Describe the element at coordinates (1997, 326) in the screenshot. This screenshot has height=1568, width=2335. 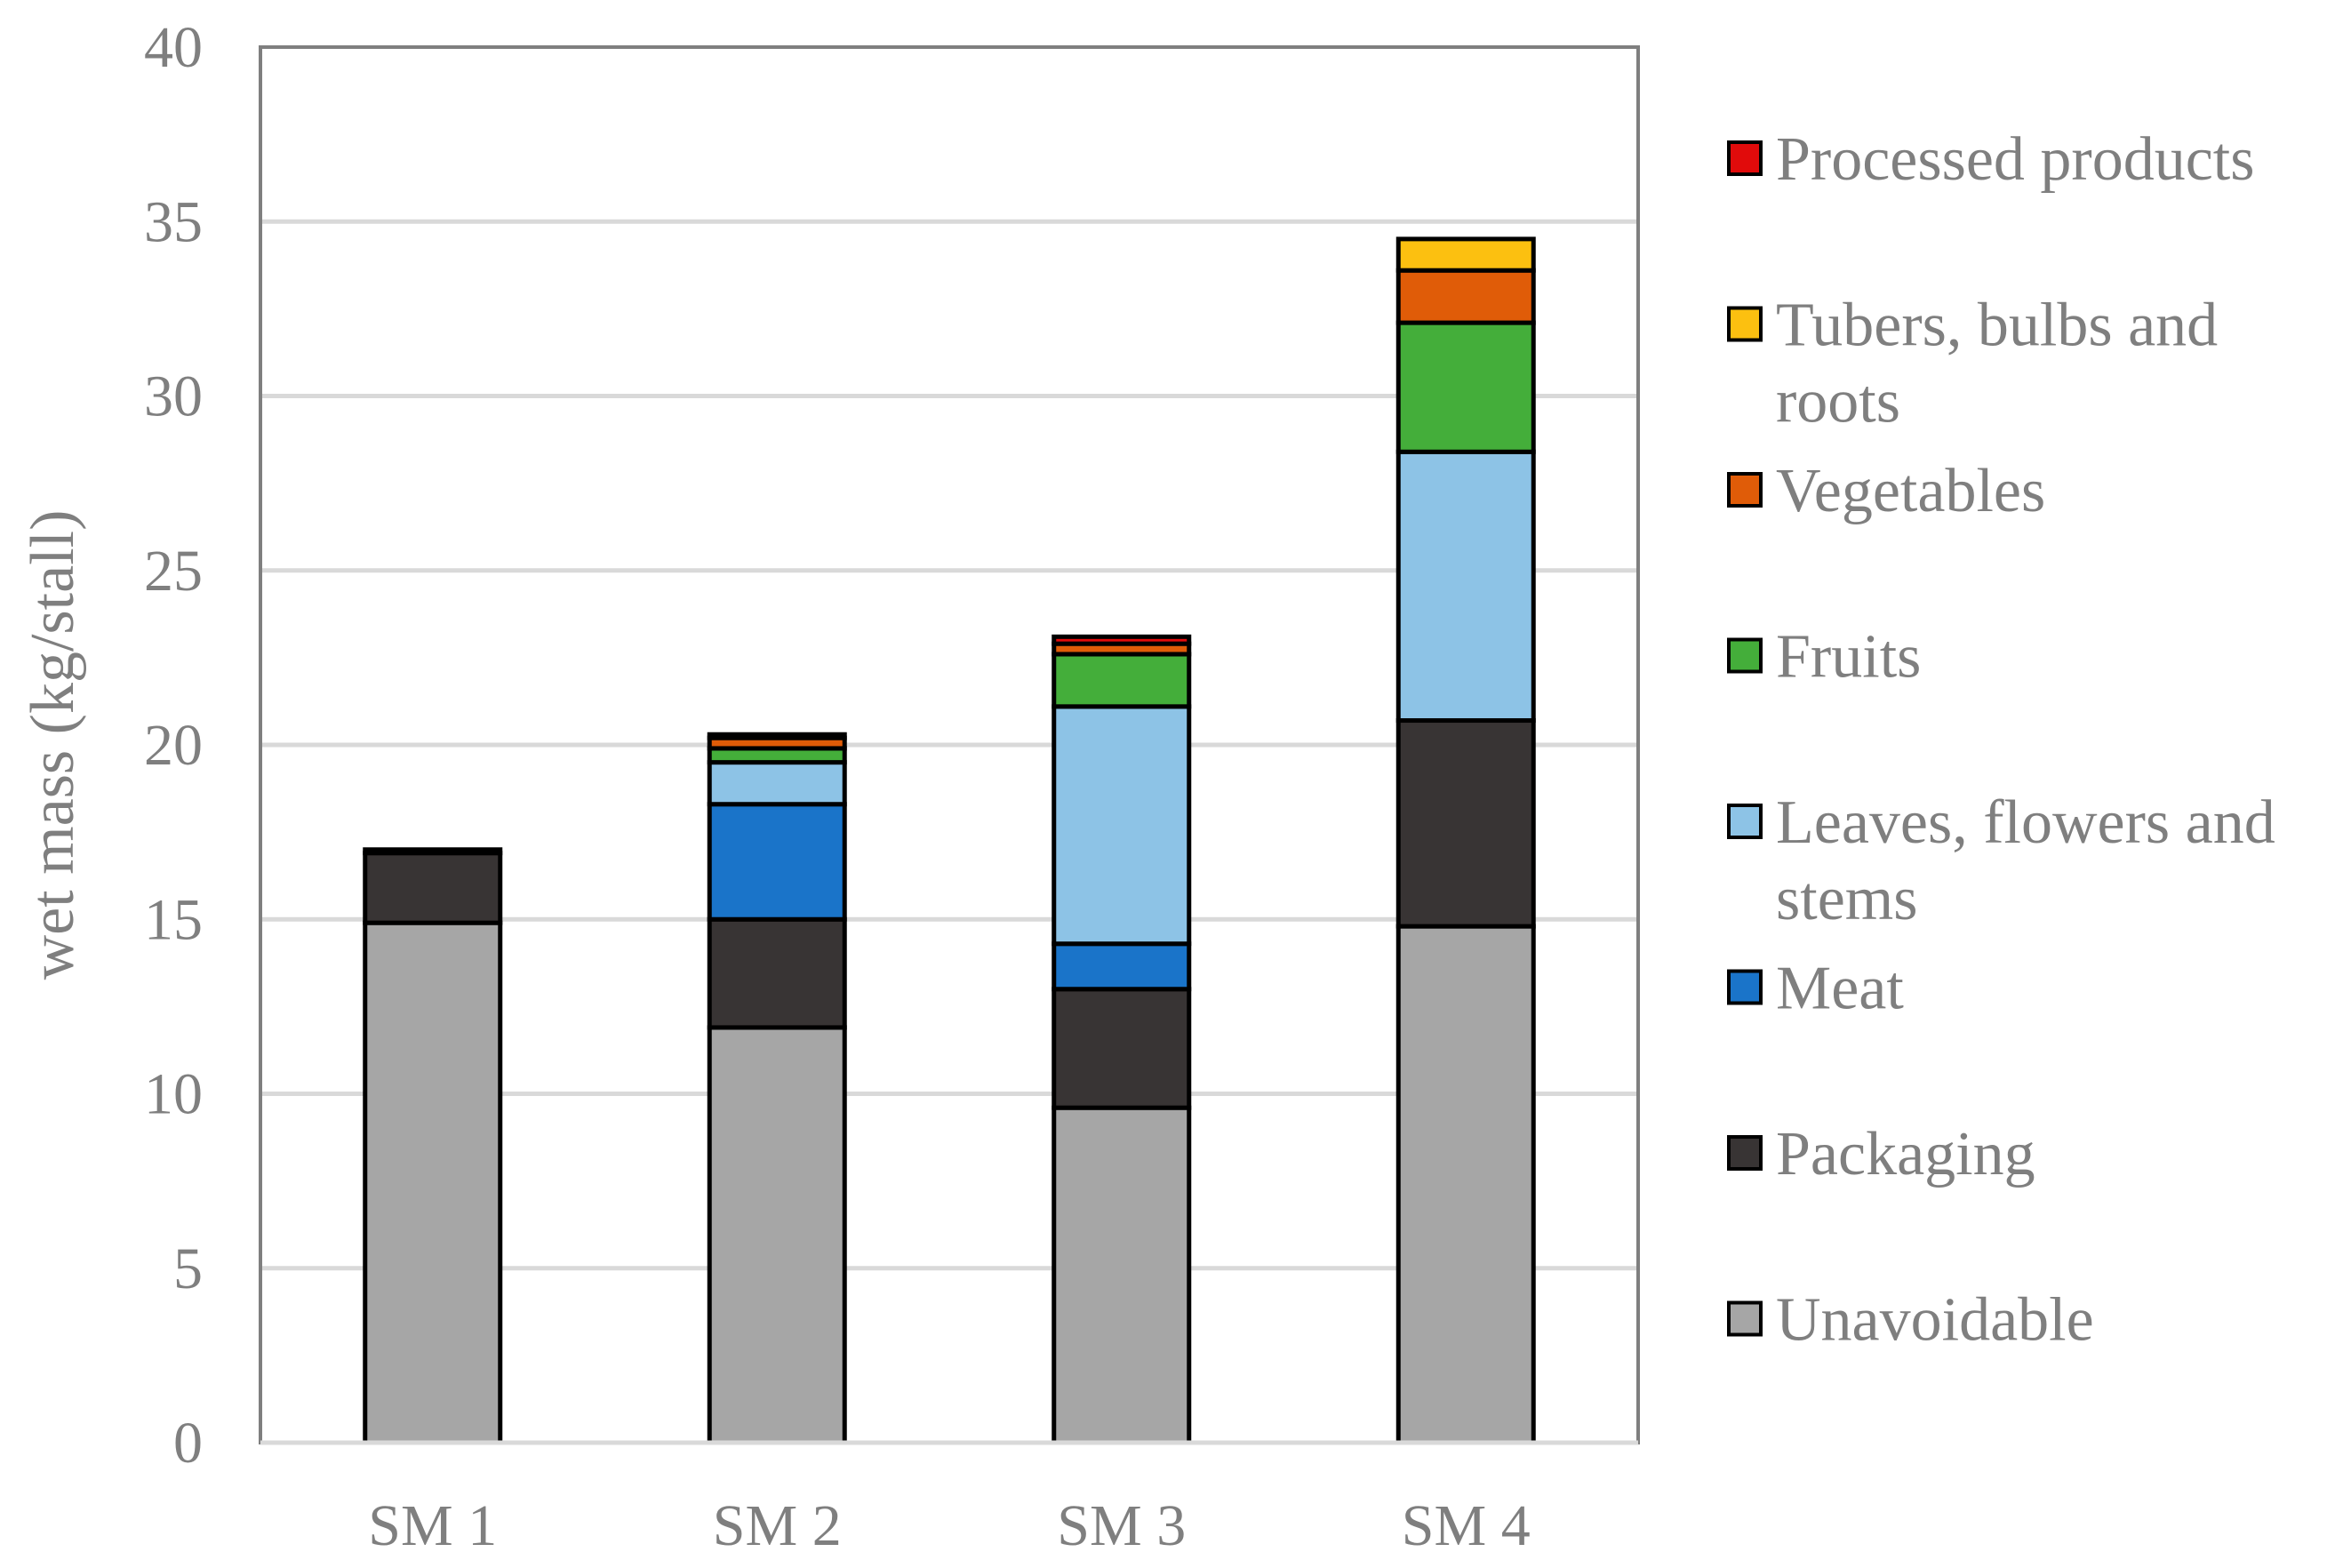
I see `legend-label: Tubers, bulbs and` at that location.